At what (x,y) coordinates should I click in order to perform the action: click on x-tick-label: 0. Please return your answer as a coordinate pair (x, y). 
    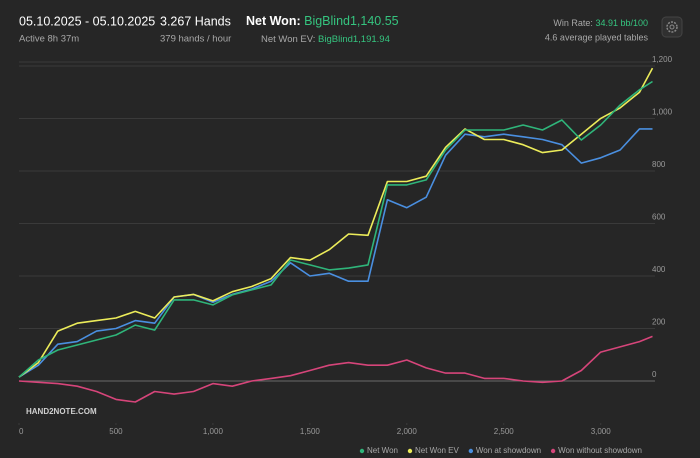
    Looking at the image, I should click on (21, 431).